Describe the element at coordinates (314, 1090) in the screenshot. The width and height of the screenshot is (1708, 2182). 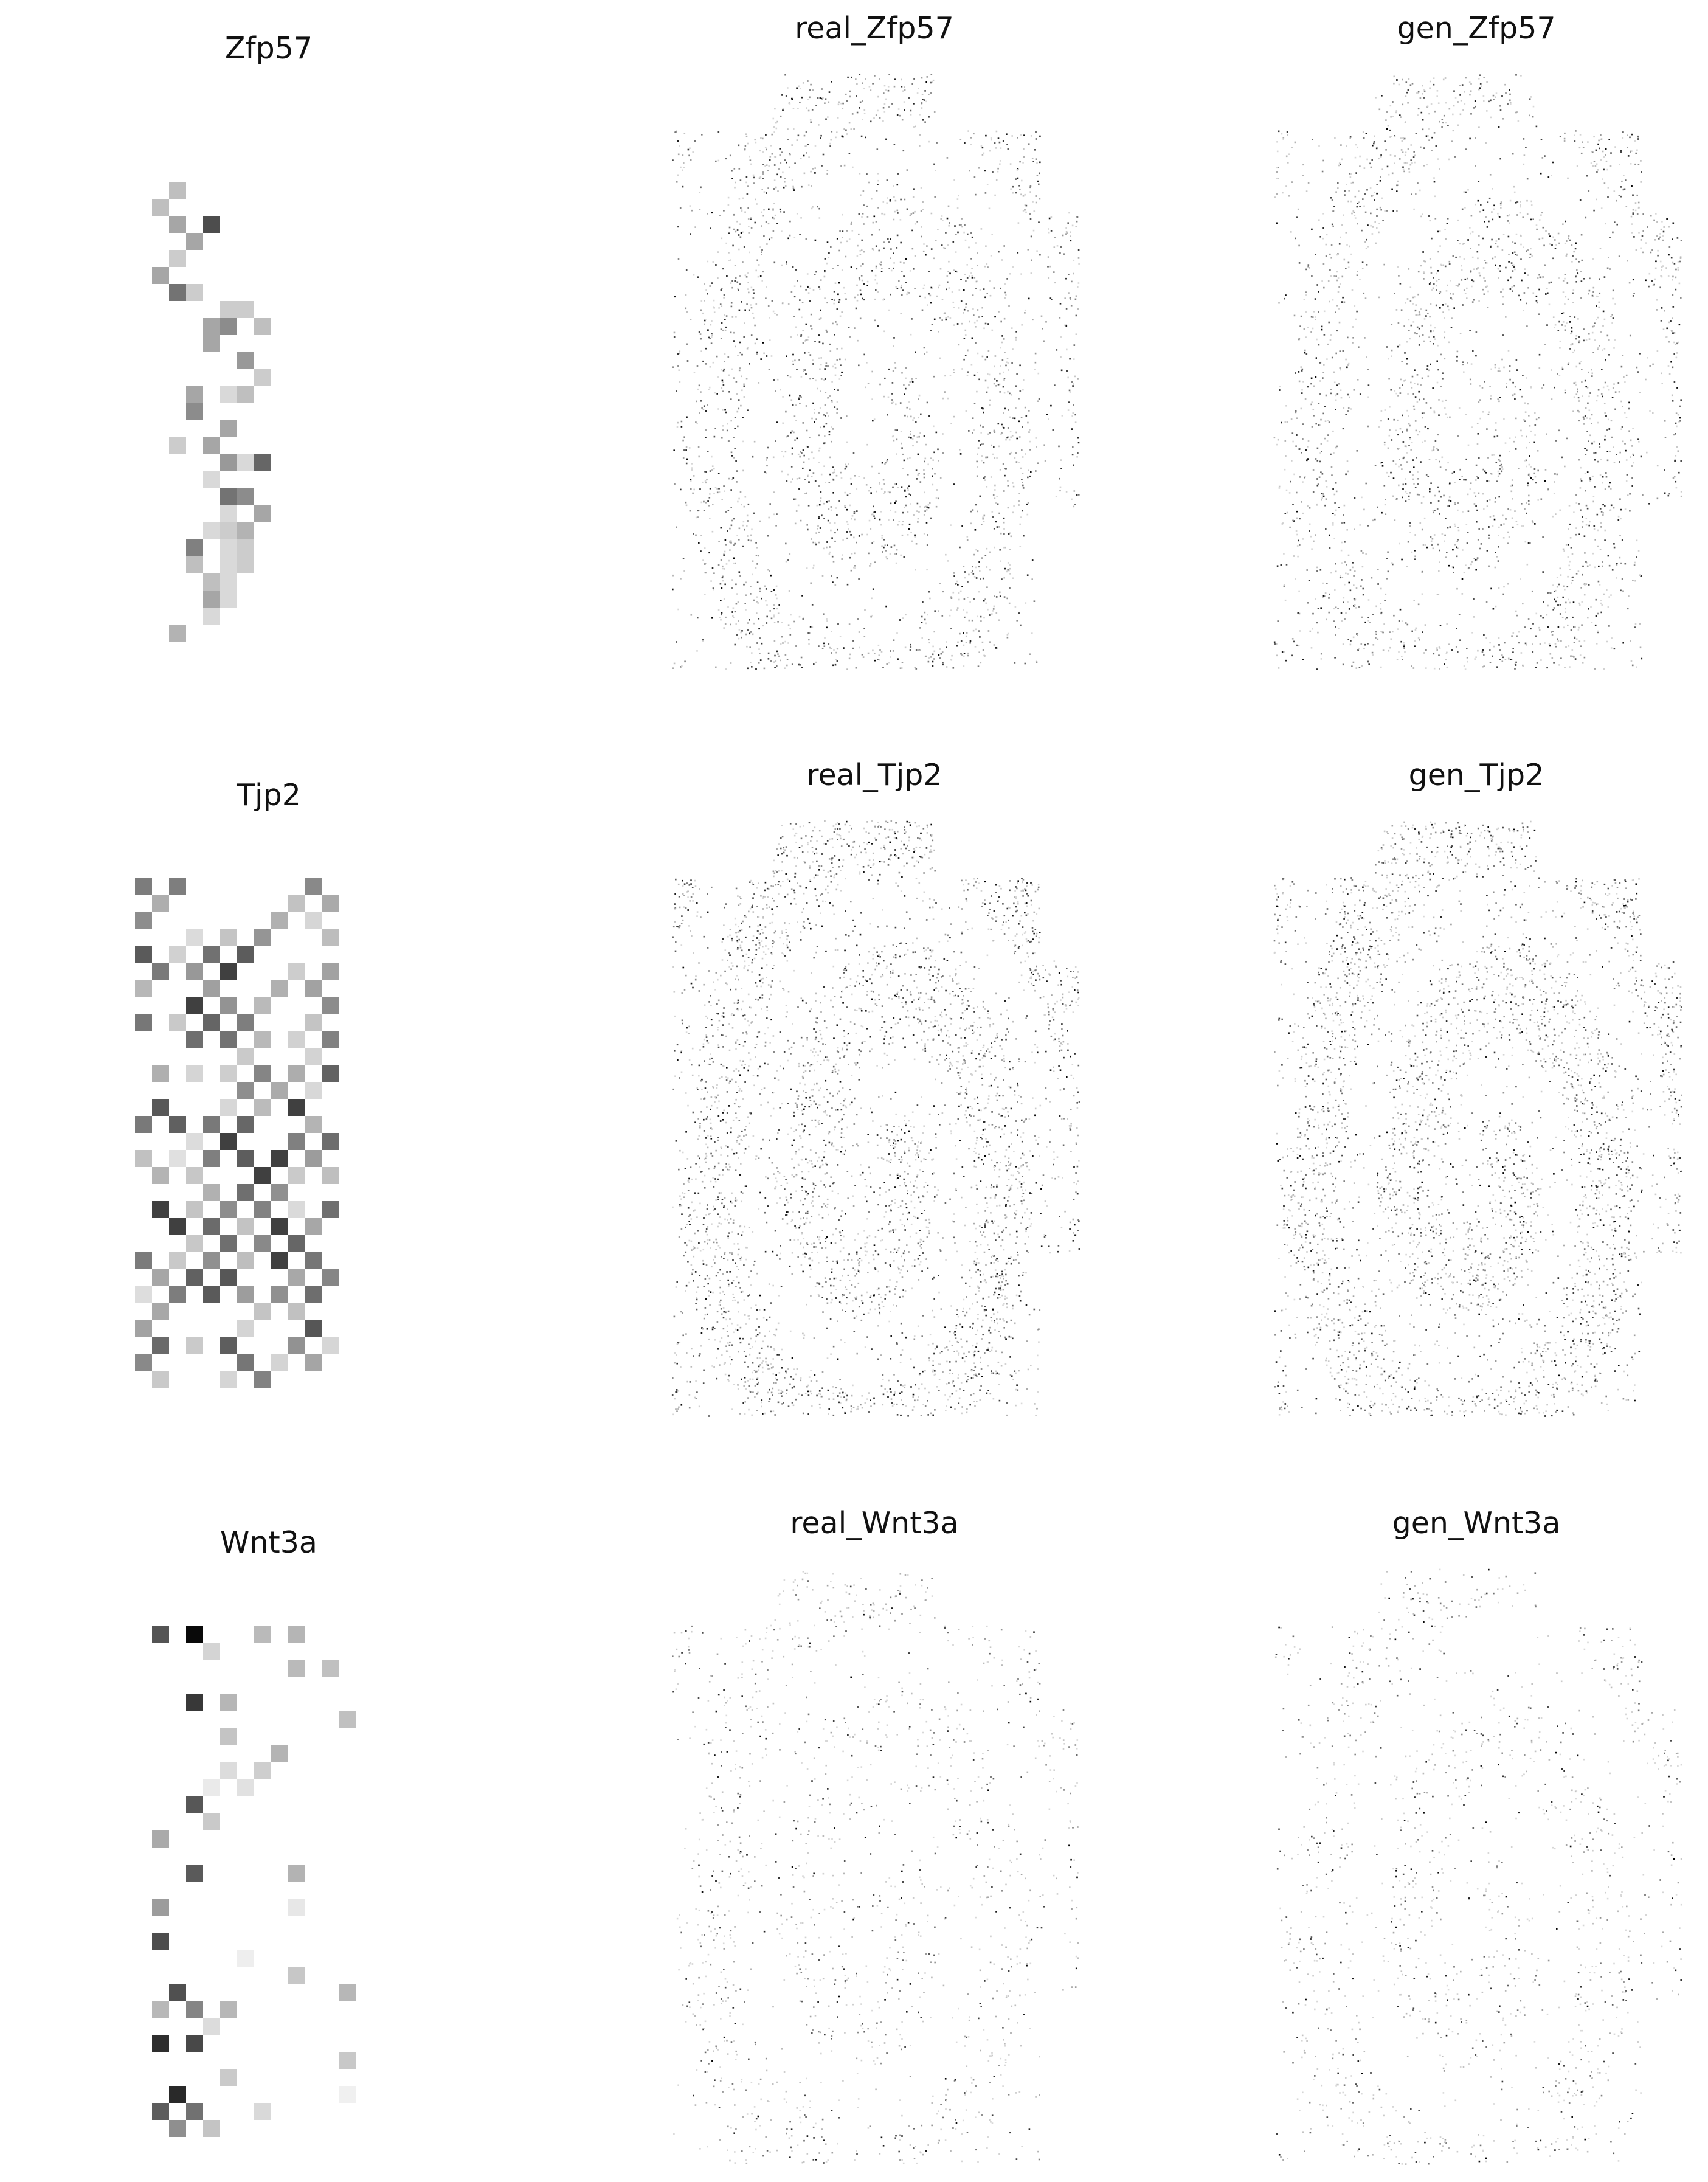
I see `heatmap-cell` at that location.